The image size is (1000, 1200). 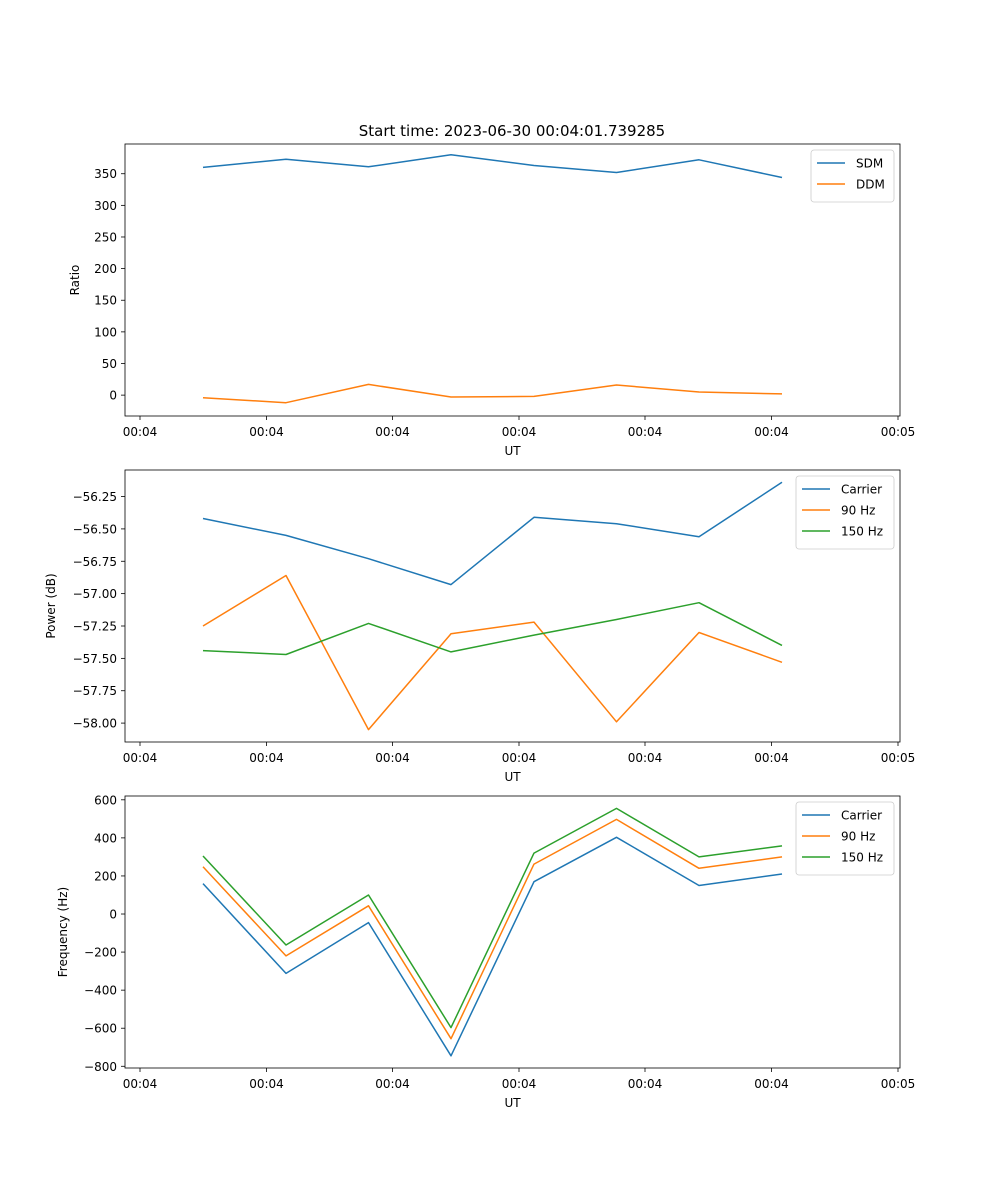 I want to click on y-tick-label: −56.25, so click(x=95, y=497).